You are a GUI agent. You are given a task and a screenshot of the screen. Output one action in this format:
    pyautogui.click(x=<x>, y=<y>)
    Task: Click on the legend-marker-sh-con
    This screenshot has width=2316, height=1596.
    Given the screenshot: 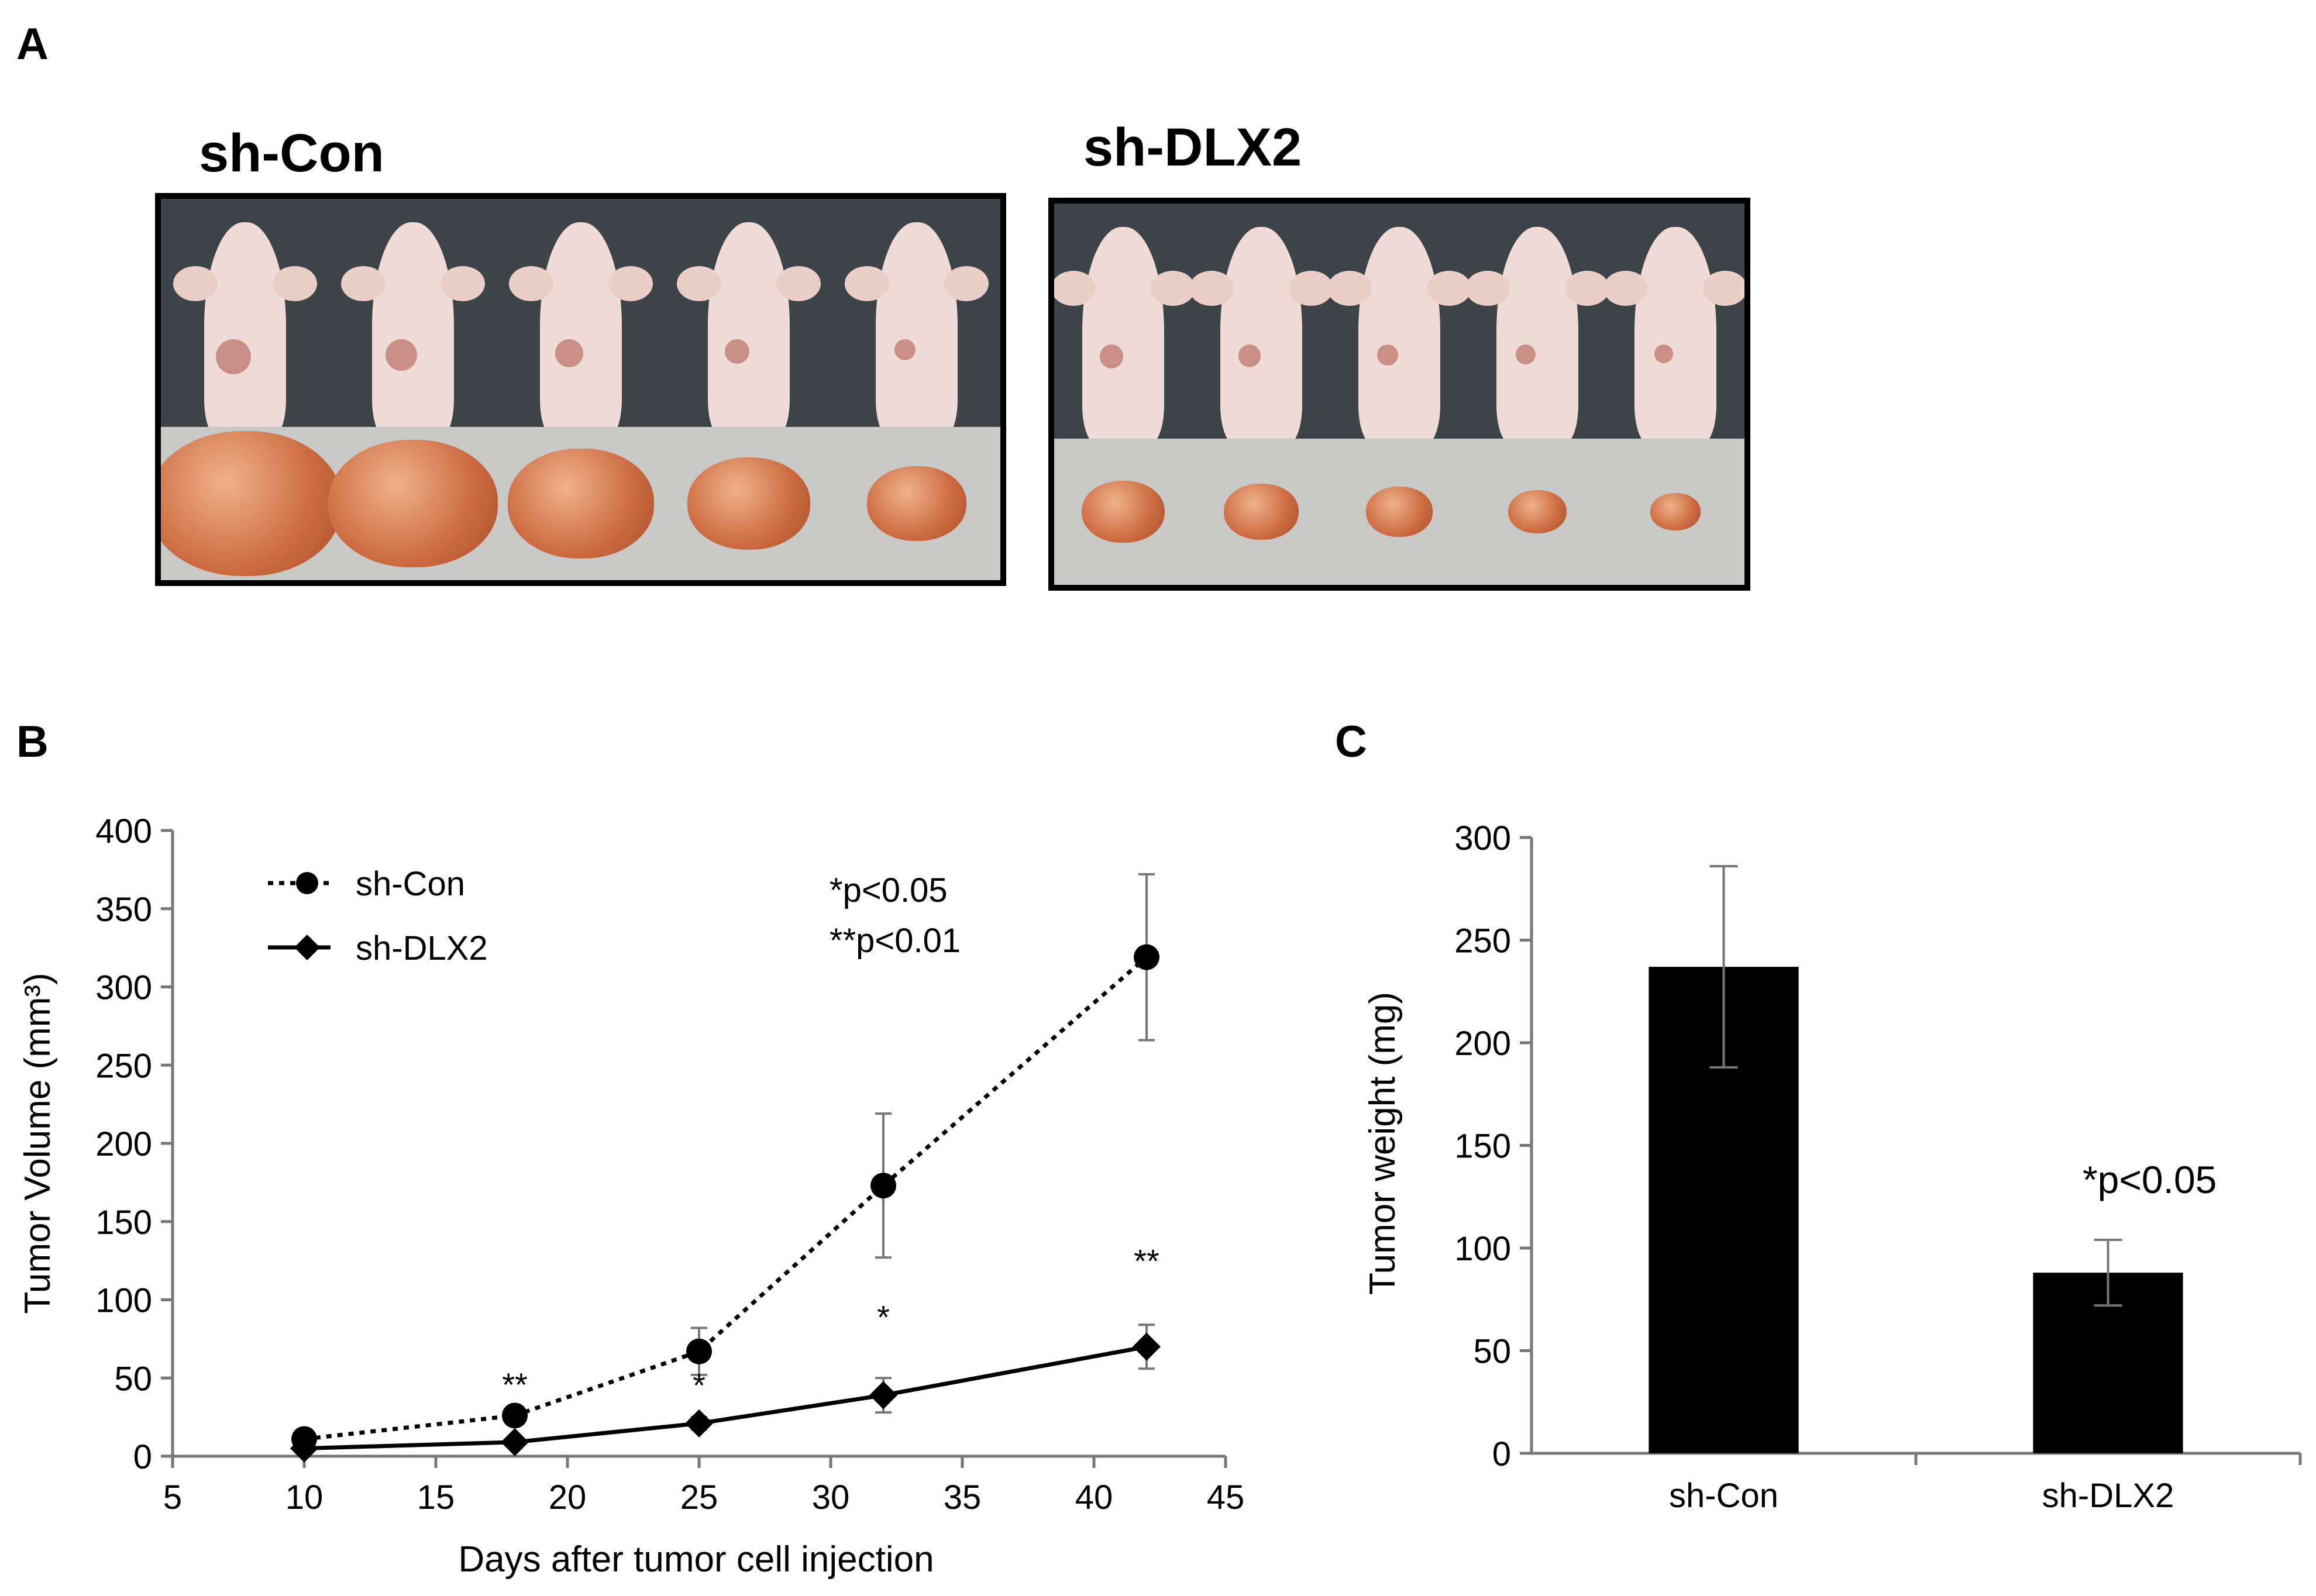 What is the action you would take?
    pyautogui.click(x=307, y=883)
    